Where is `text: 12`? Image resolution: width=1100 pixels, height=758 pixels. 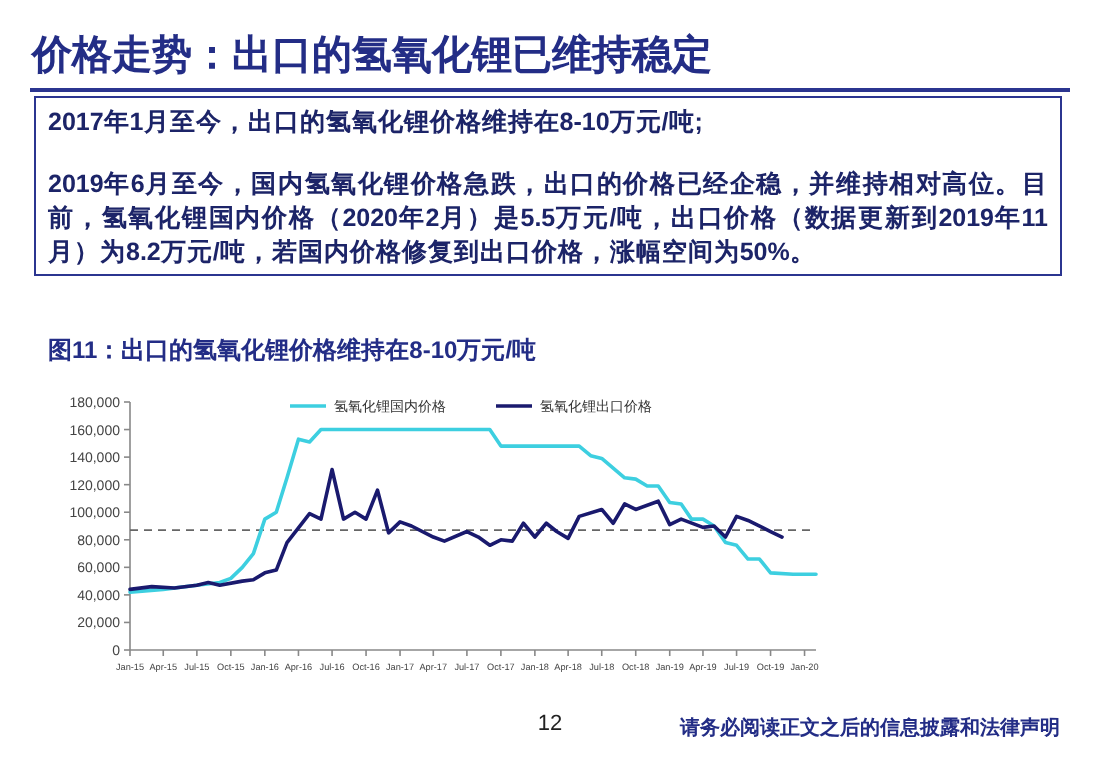
text: 12 is located at coordinates (550, 724).